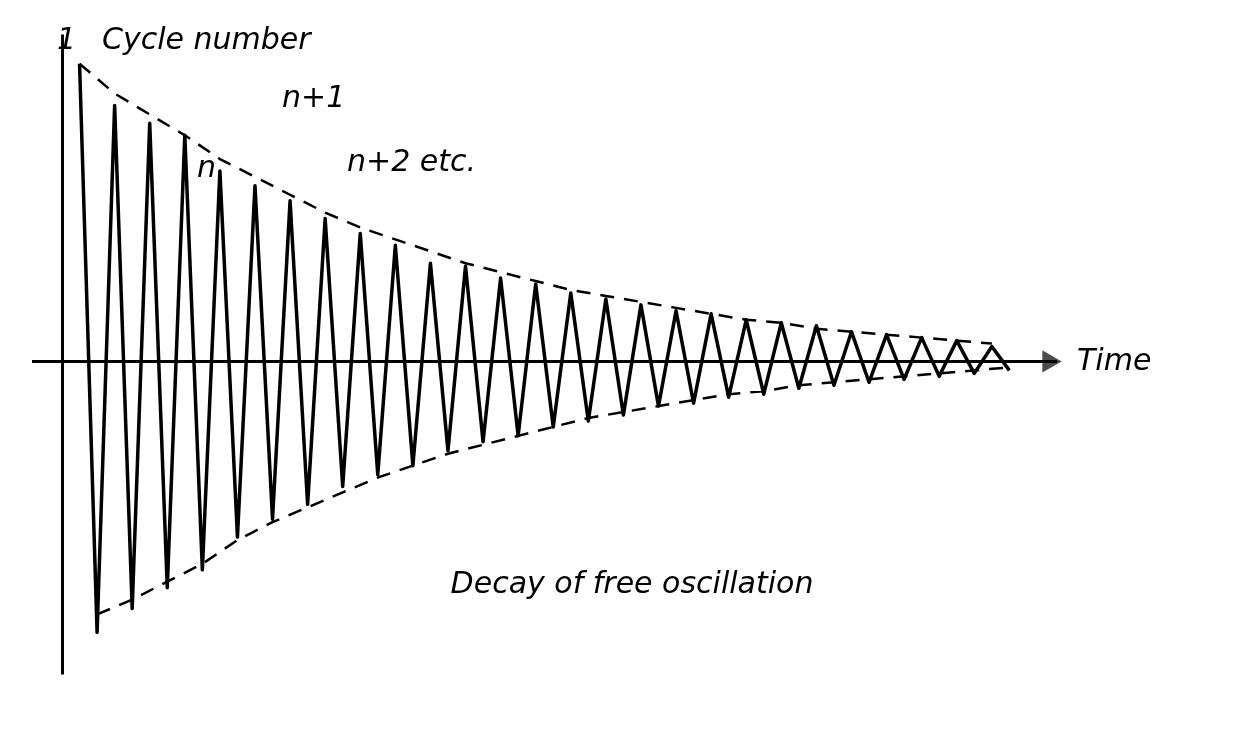  I want to click on annotation: n+1, so click(314, 96).